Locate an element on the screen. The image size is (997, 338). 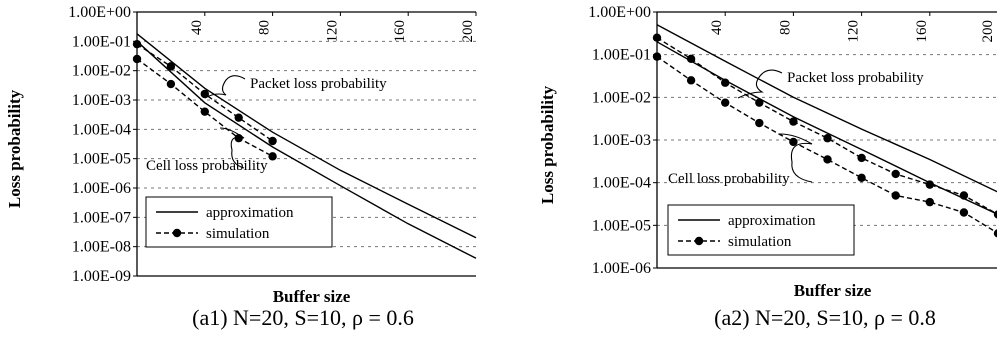
y-tick-label: 1.00E-09 is located at coordinates (101, 276).